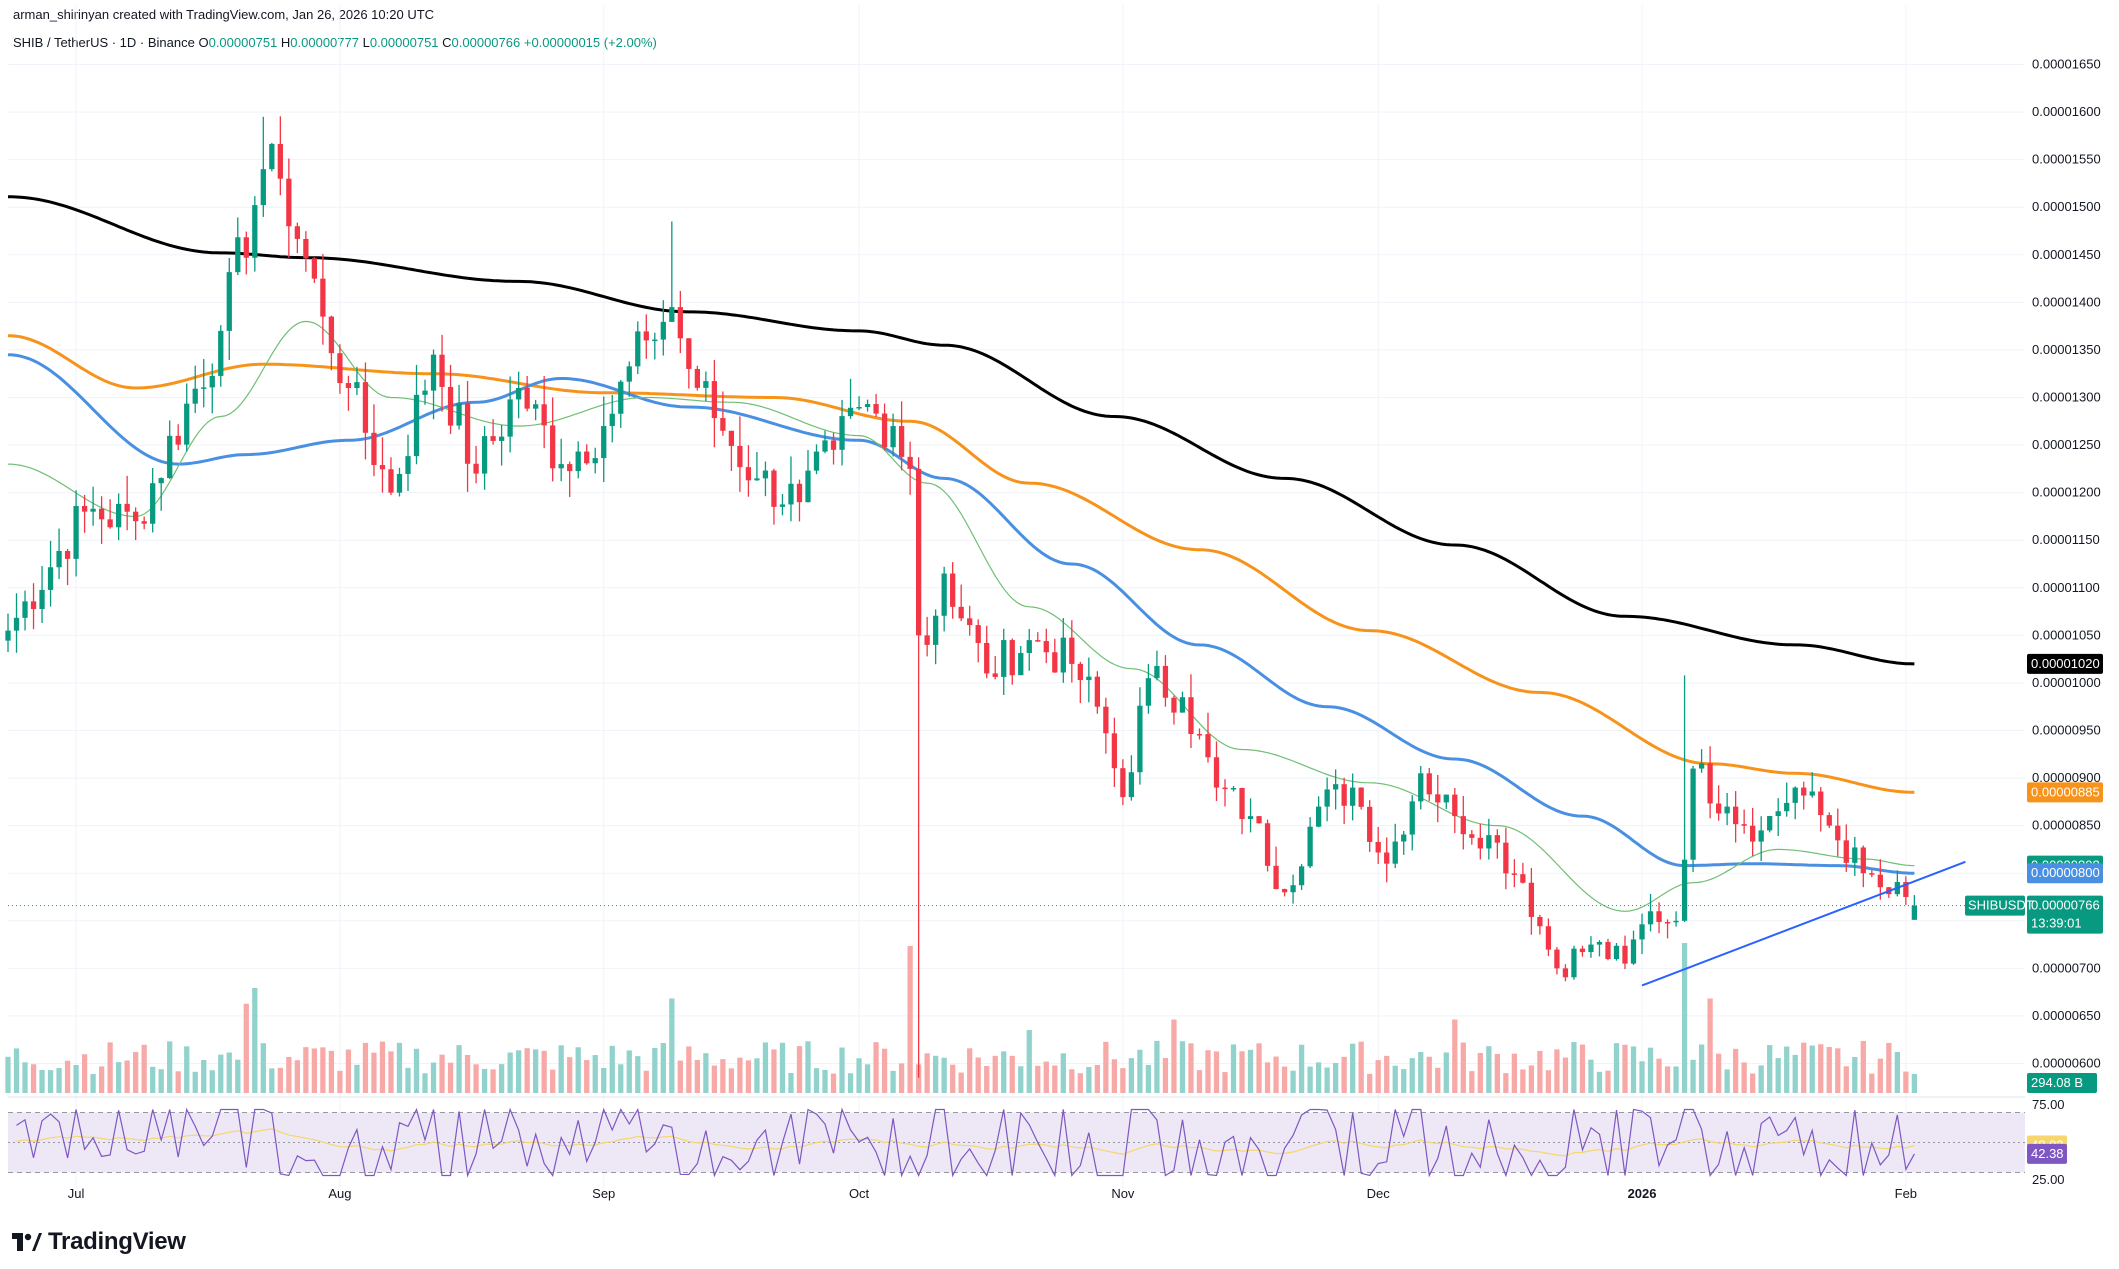  I want to click on price-tick-label: 0.00001250, so click(2066, 444).